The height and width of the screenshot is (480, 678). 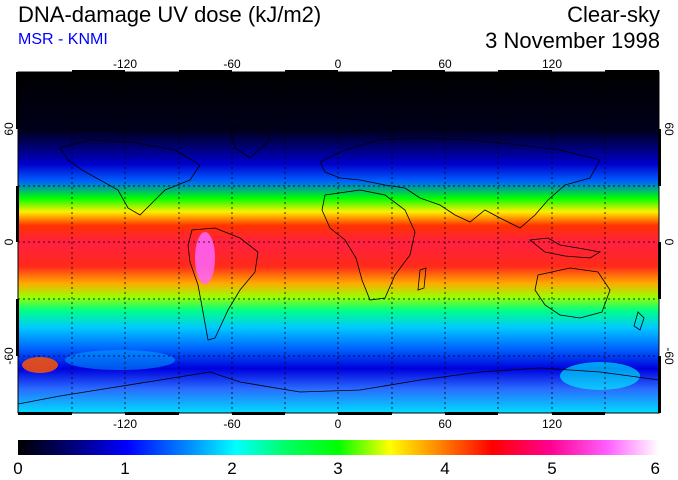 What do you see at coordinates (18, 468) in the screenshot?
I see `colorbar-label: 0` at bounding box center [18, 468].